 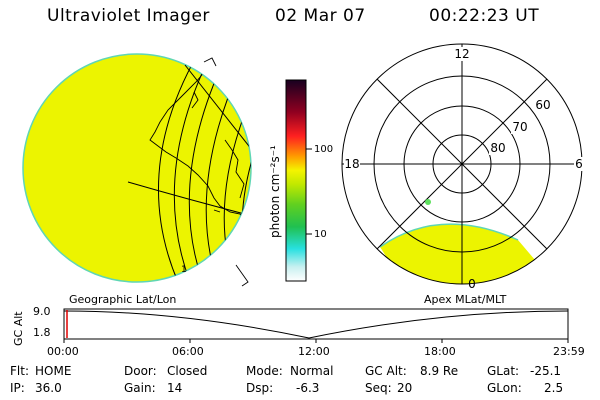 I want to click on color-bar-gradient, so click(x=296, y=180).